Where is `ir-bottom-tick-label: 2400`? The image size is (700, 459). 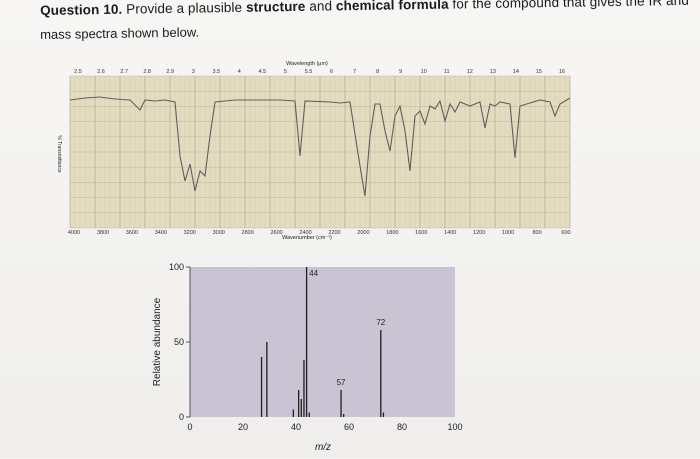
ir-bottom-tick-label: 2400 is located at coordinates (305, 233).